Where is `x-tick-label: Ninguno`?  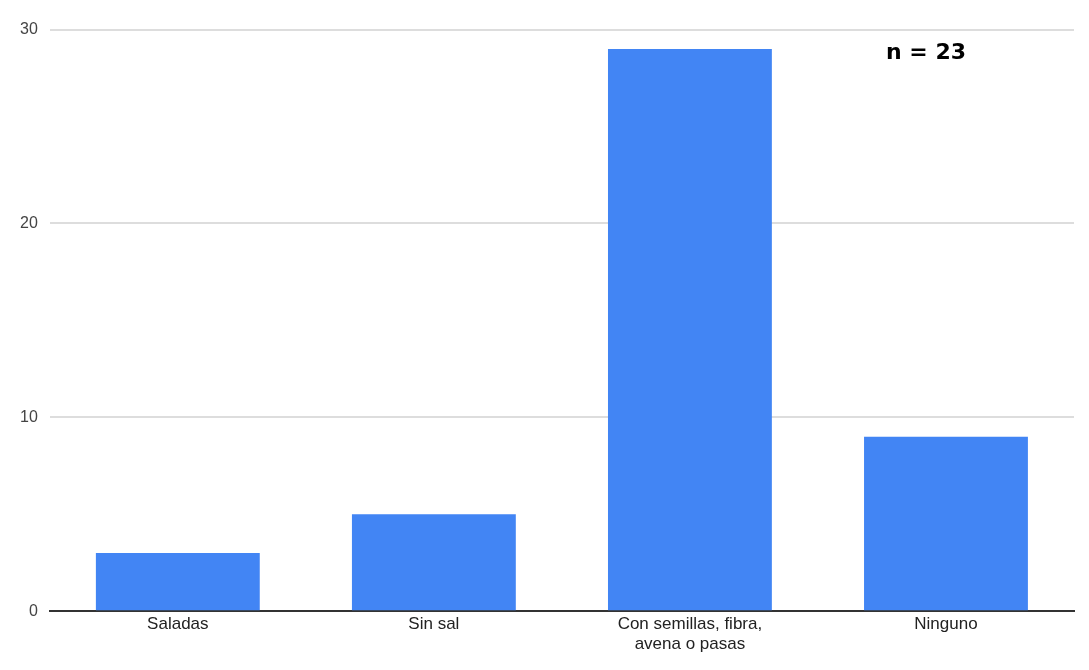 x-tick-label: Ninguno is located at coordinates (946, 624).